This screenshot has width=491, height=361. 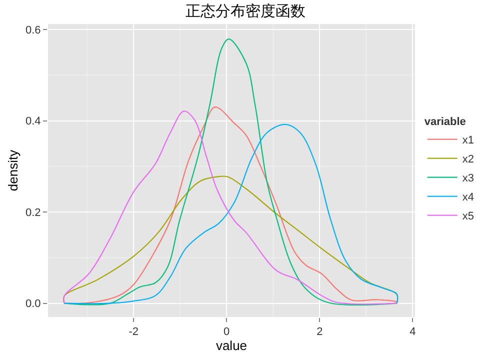 What do you see at coordinates (468, 198) in the screenshot?
I see `legend-label: x4` at bounding box center [468, 198].